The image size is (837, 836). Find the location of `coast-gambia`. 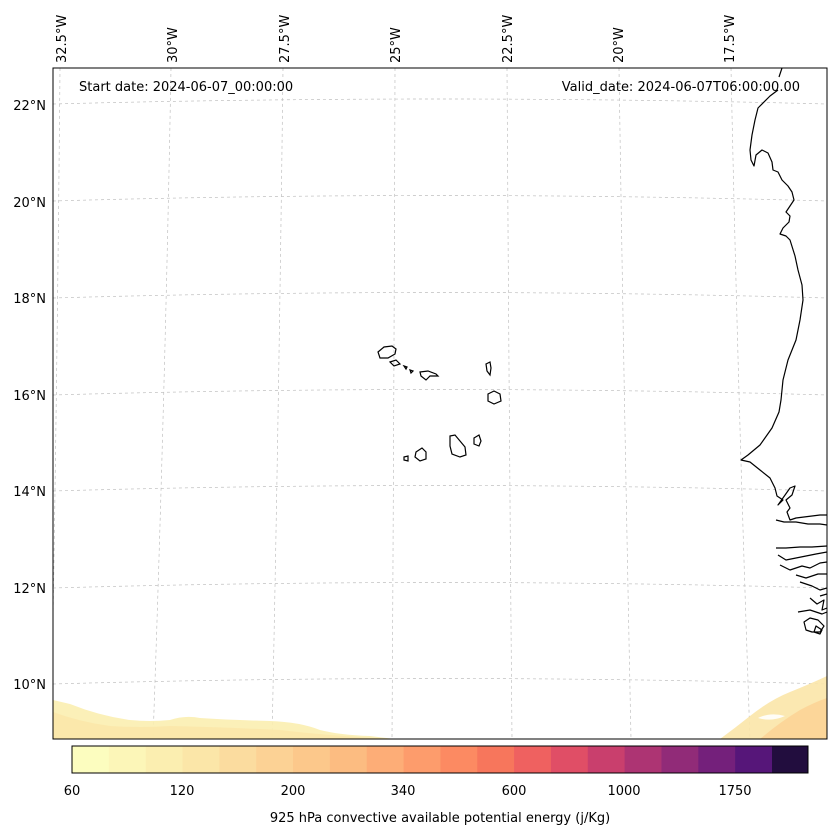

coast-gambia is located at coordinates (801, 534).